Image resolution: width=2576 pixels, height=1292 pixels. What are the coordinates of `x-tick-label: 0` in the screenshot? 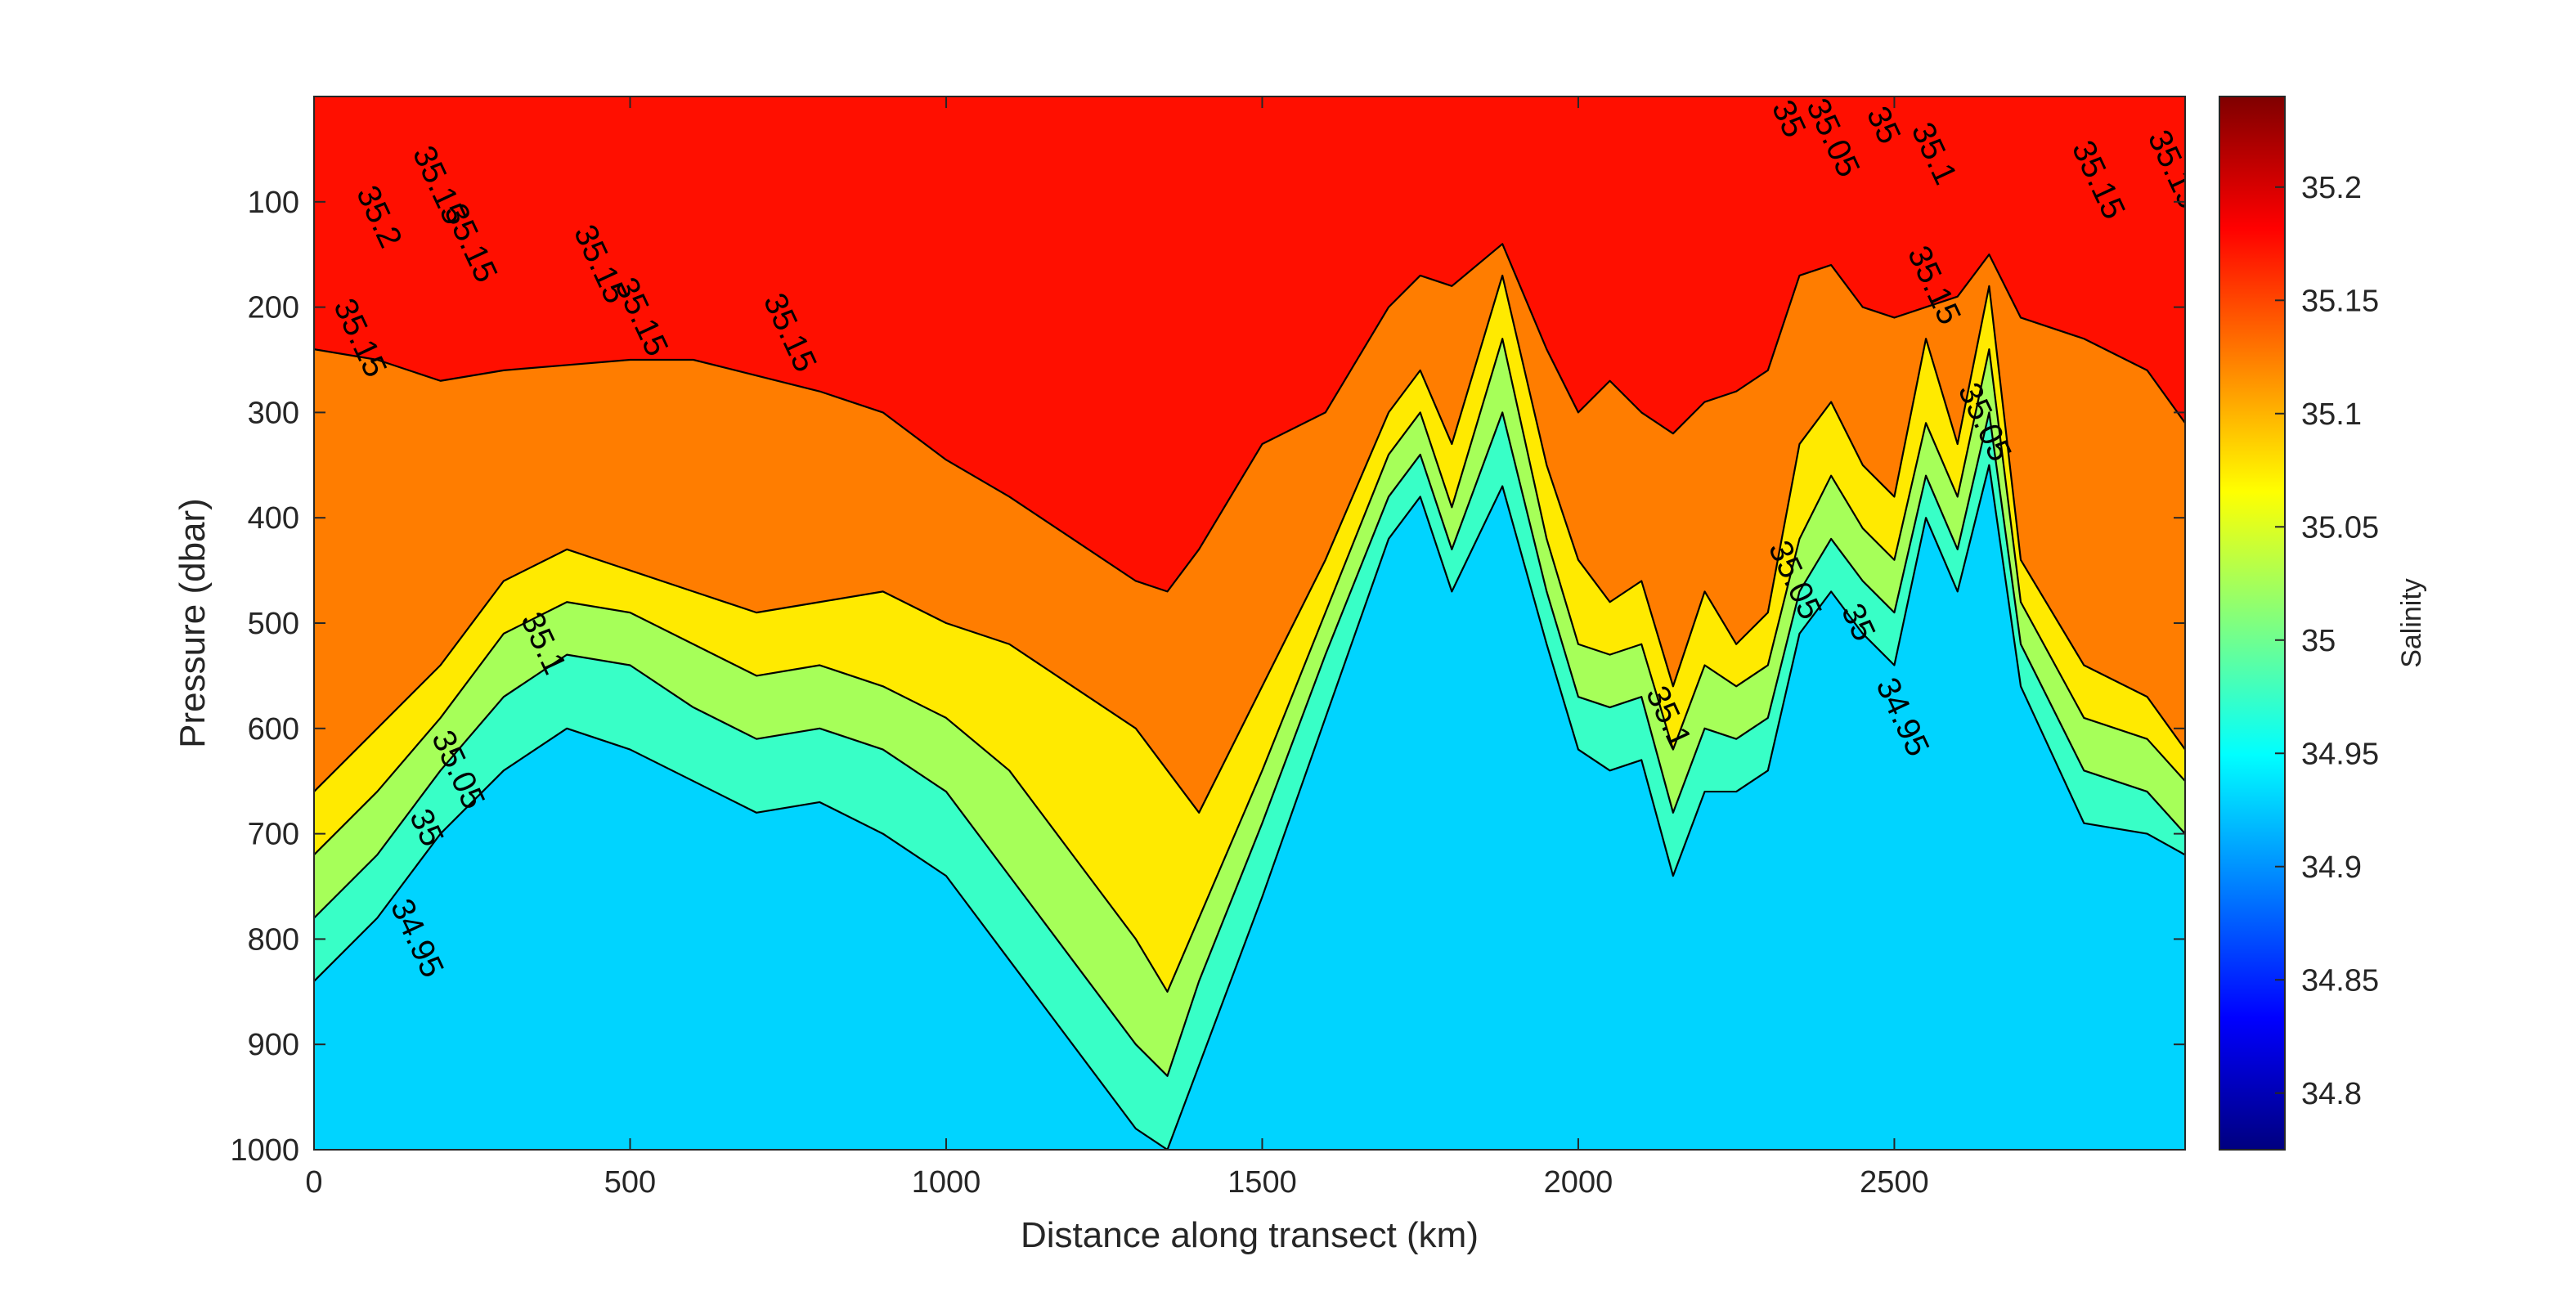 It's located at (313, 1182).